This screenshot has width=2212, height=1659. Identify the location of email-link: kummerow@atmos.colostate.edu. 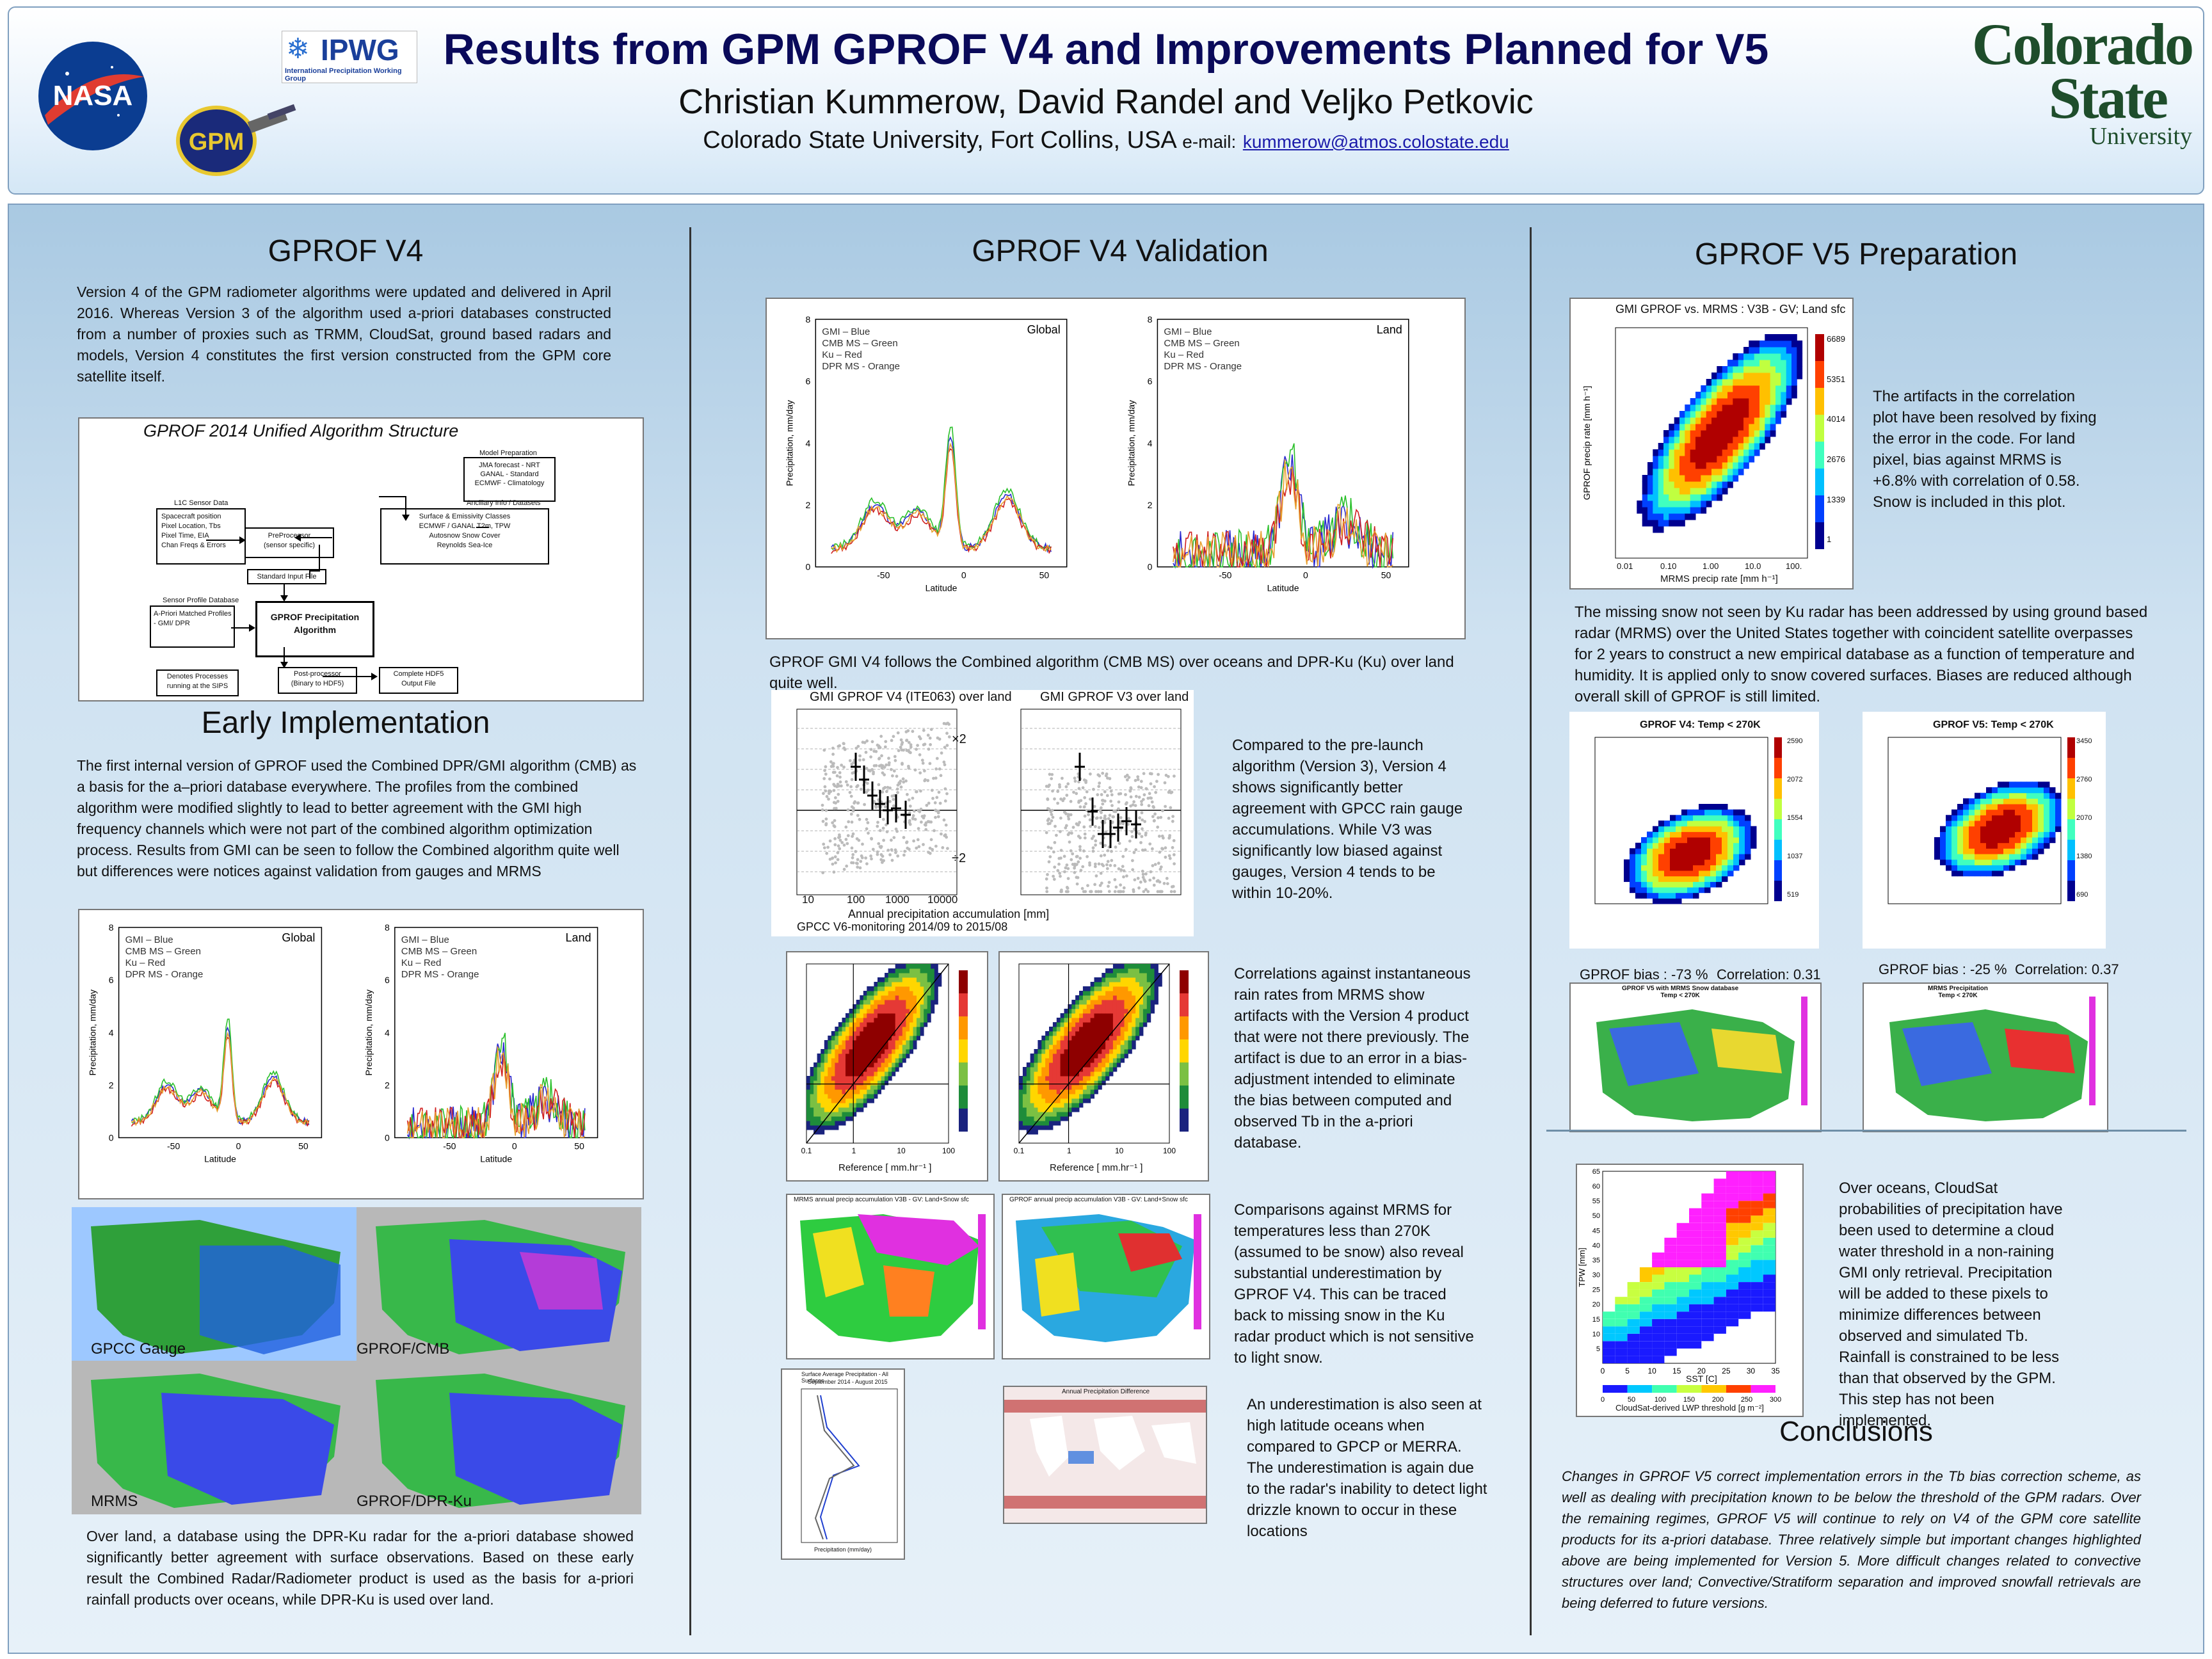
(1375, 142).